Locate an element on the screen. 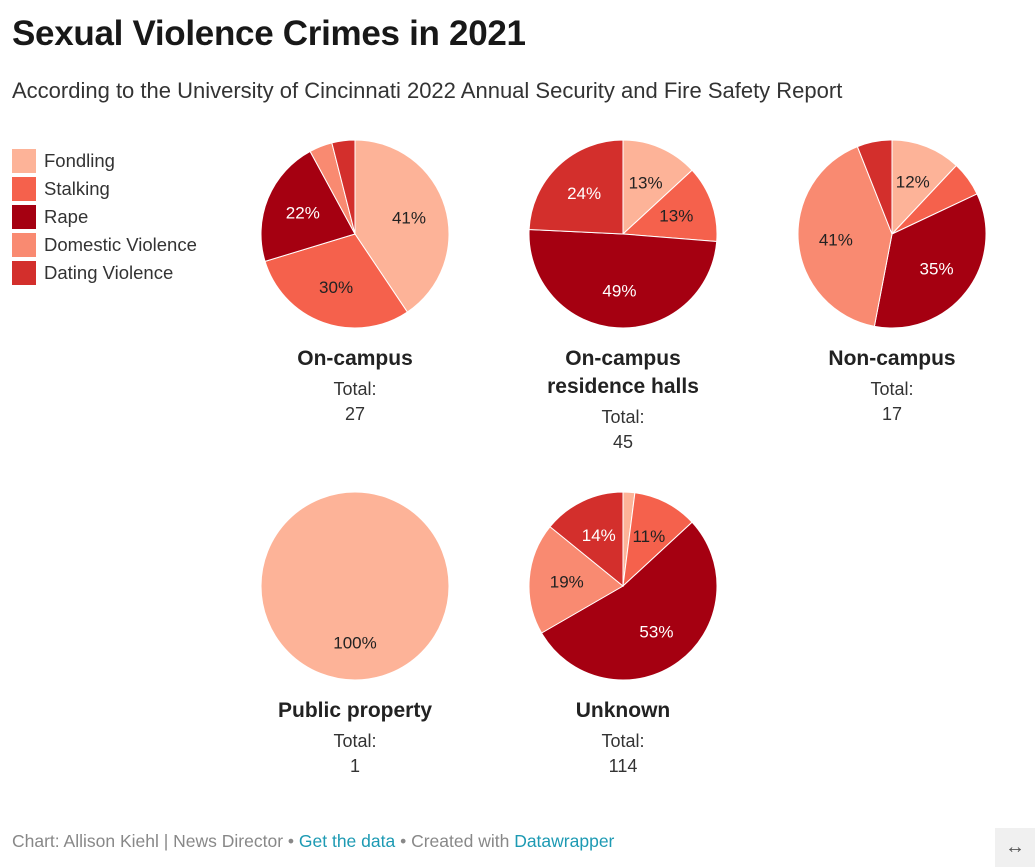 Image resolution: width=1035 pixels, height=867 pixels. legend-item: Rape is located at coordinates (104, 217).